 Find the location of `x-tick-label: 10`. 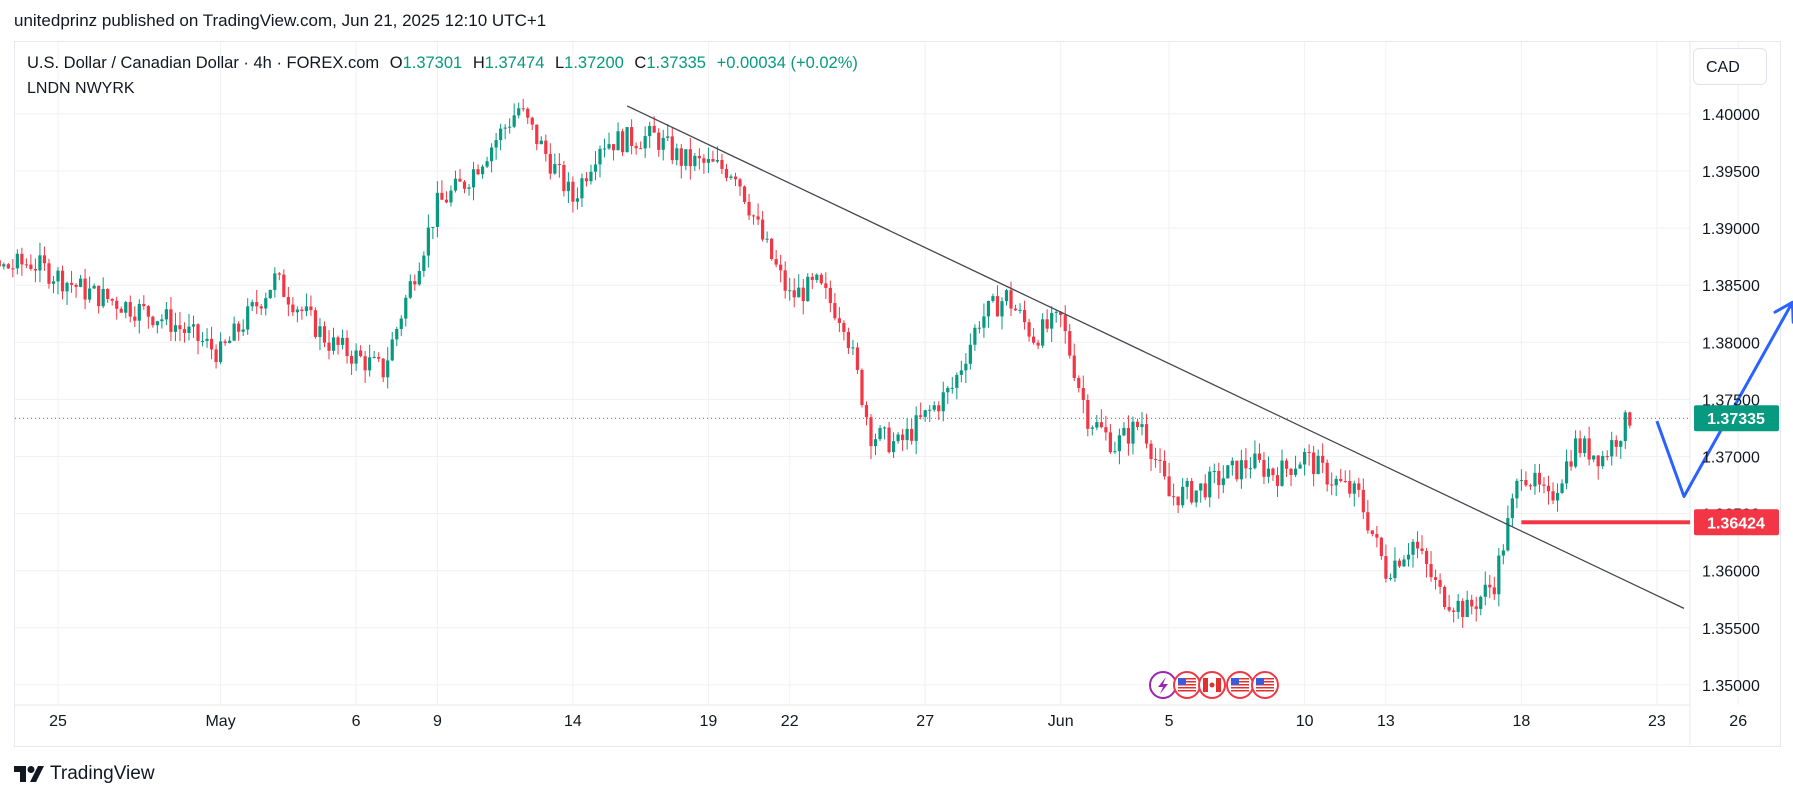

x-tick-label: 10 is located at coordinates (1305, 721).